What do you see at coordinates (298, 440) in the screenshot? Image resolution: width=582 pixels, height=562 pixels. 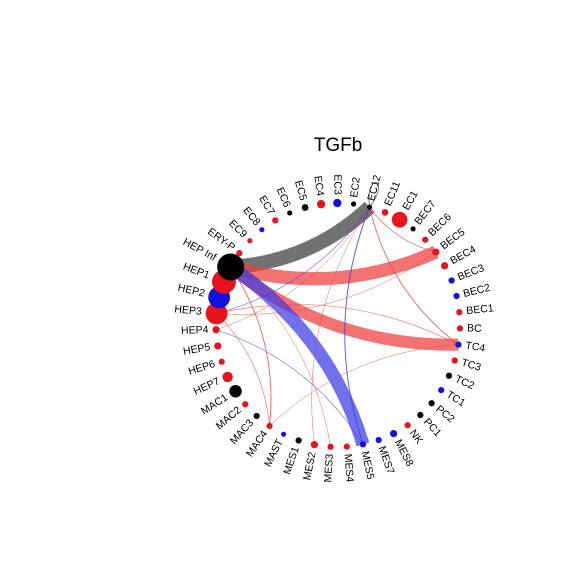 I see `node-mes1` at bounding box center [298, 440].